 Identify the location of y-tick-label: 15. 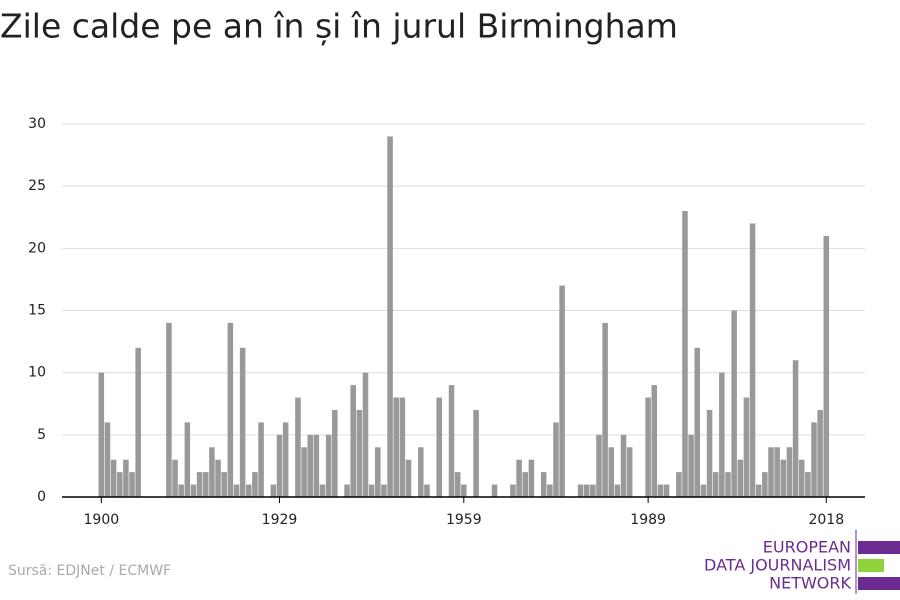
(37, 311).